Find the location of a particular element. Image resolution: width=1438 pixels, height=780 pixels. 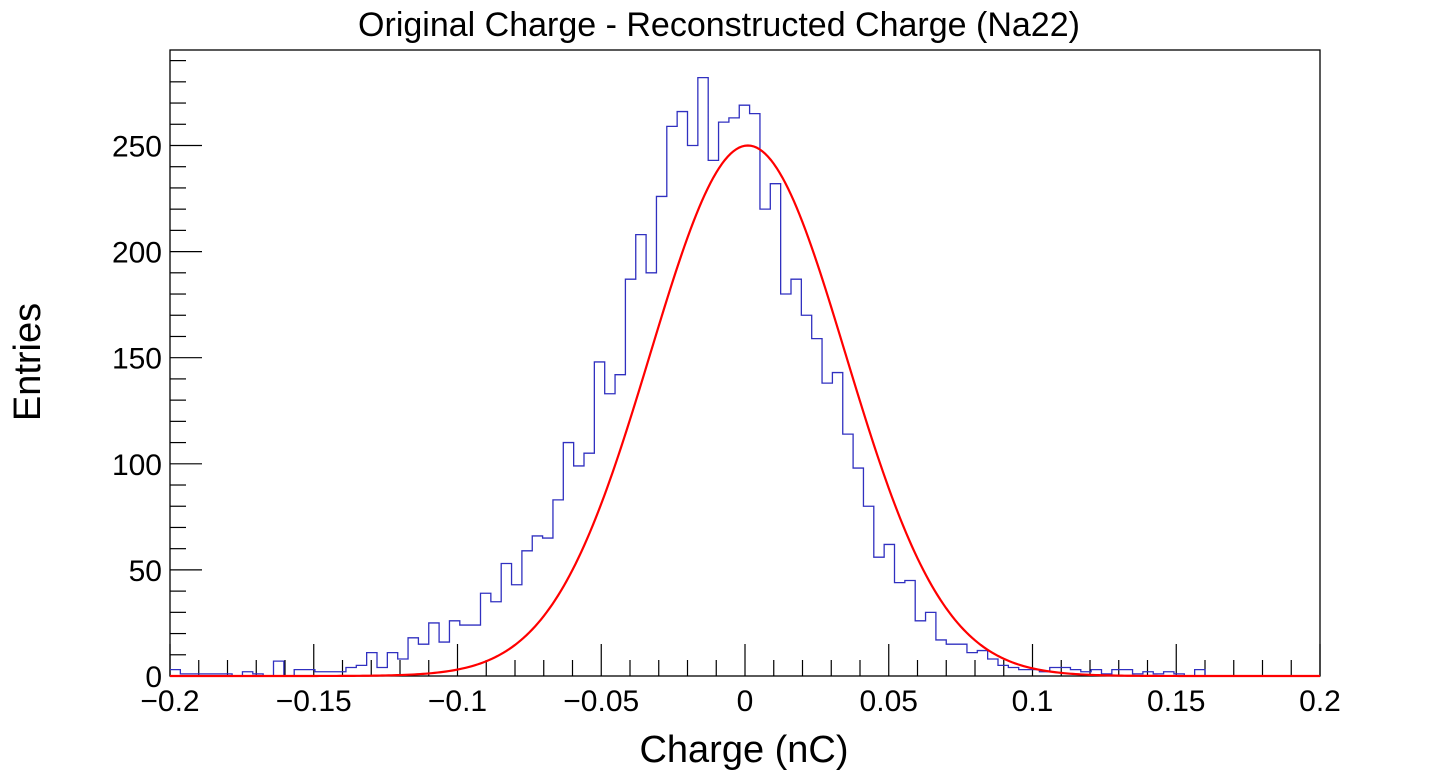

y-tick-label: 100 is located at coordinates (137, 465).